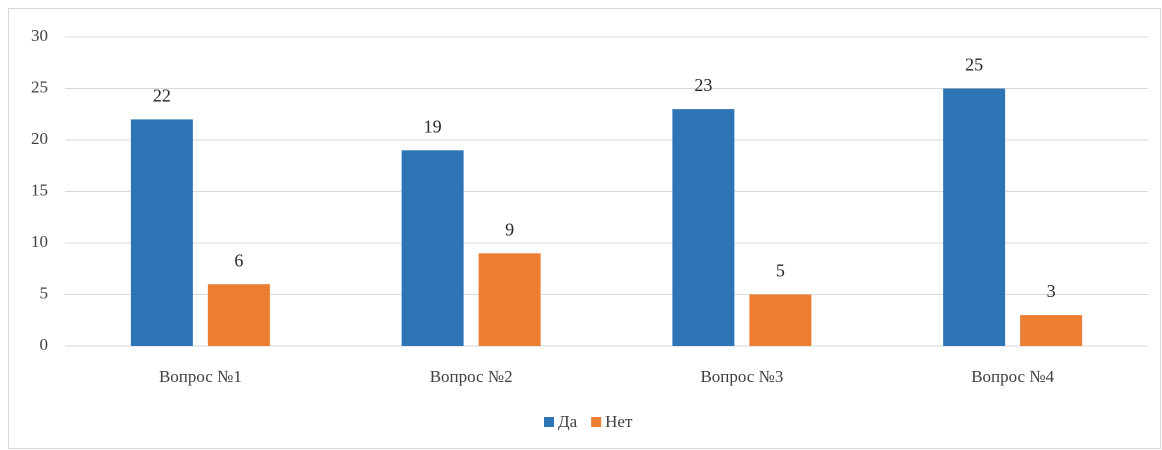 Image resolution: width=1162 pixels, height=450 pixels. I want to click on y-tick-label: 0, so click(44, 344).